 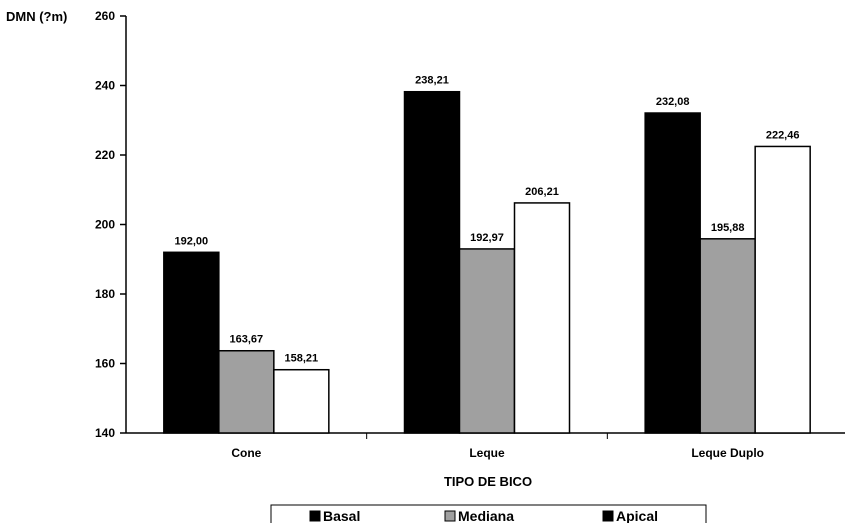 What do you see at coordinates (608, 516) in the screenshot?
I see `legend-swatch-apical` at bounding box center [608, 516].